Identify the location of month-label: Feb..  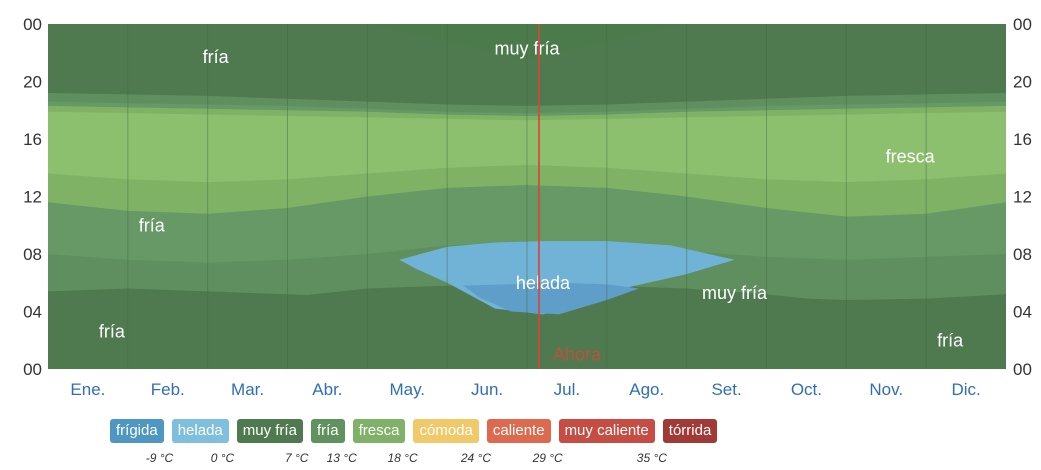
(168, 389).